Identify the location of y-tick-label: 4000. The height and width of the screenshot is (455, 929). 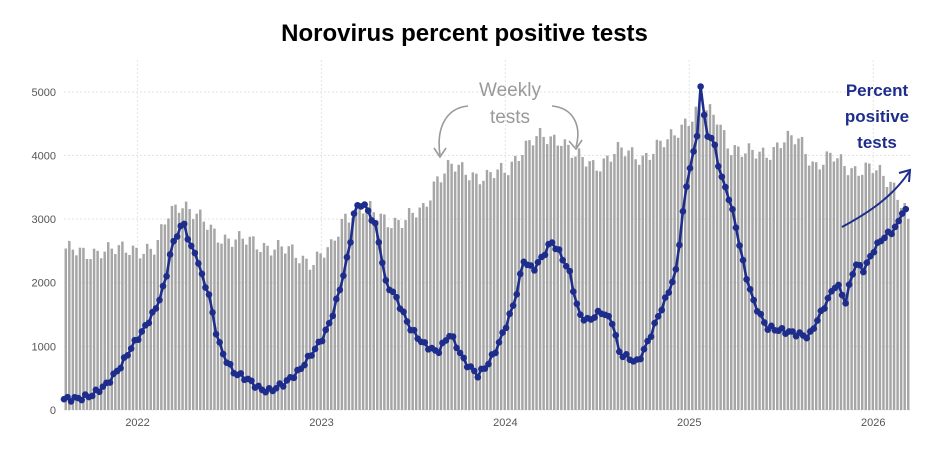
(44, 156).